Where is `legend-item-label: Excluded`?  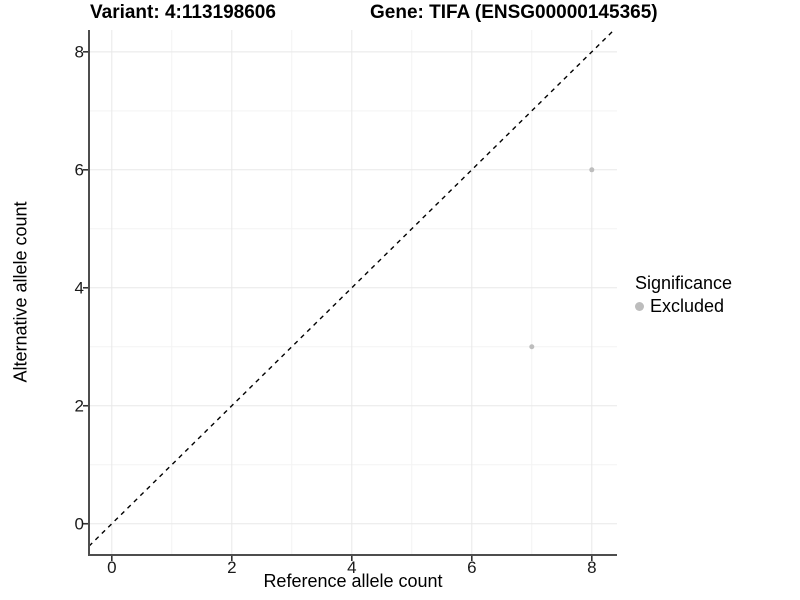
legend-item-label: Excluded is located at coordinates (687, 306).